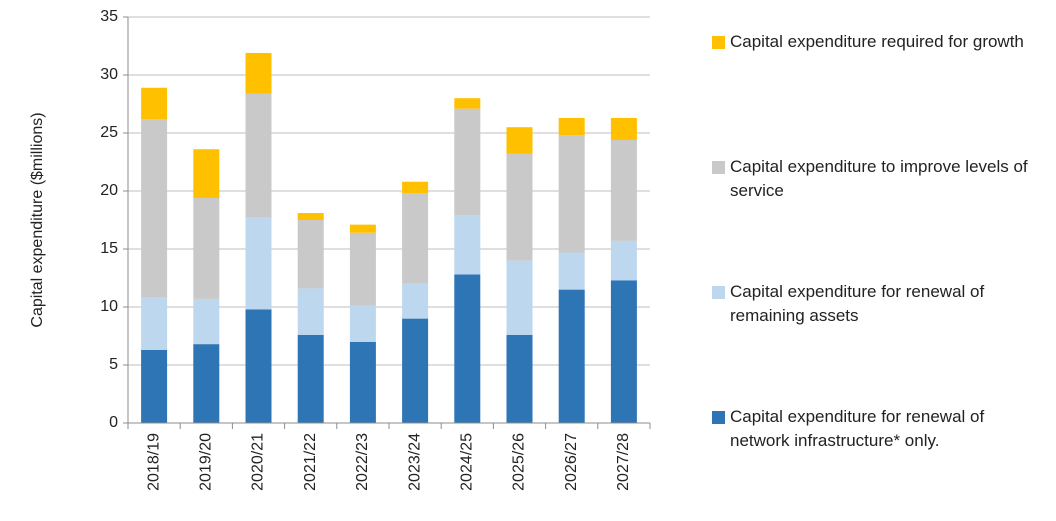  I want to click on y-tick-label: 10, so click(109, 306).